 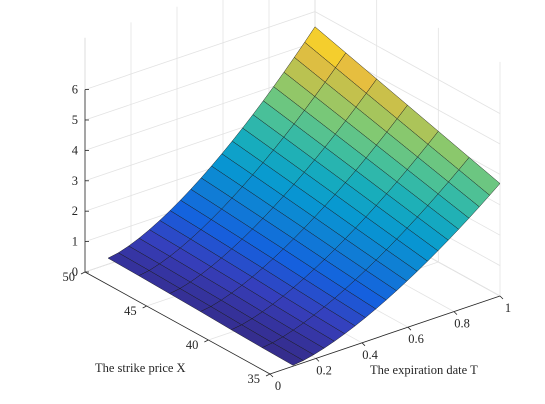 What do you see at coordinates (140, 368) in the screenshot?
I see `y-axis-label: The strike price X` at bounding box center [140, 368].